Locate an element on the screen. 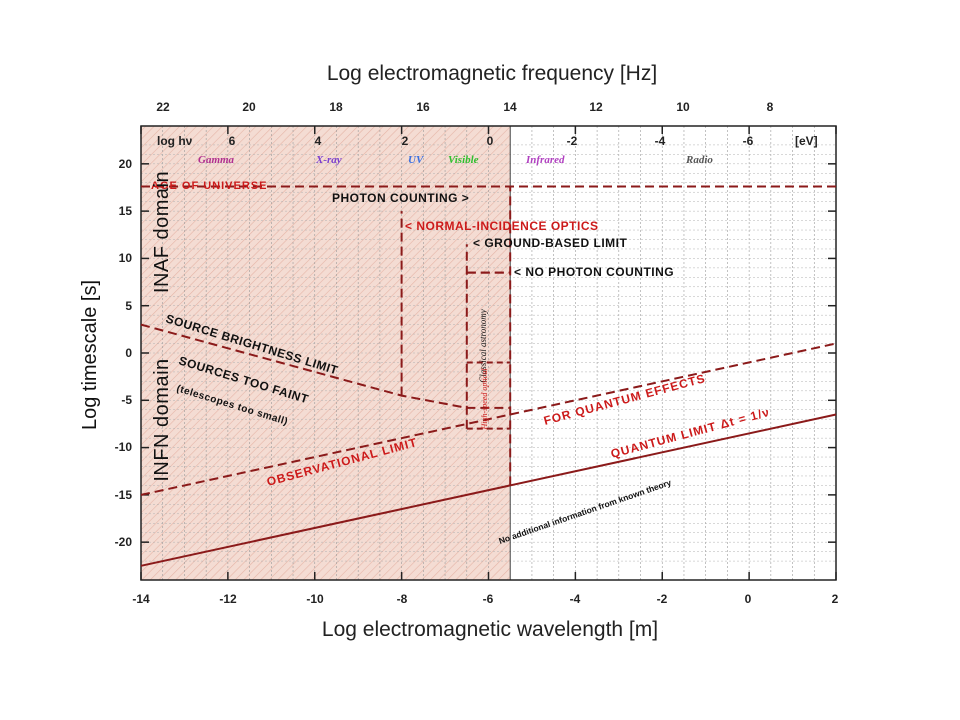 This screenshot has width=960, height=720. normal-incidence-label: < NORMAL-INCIDENCE OPTICS is located at coordinates (502, 226).